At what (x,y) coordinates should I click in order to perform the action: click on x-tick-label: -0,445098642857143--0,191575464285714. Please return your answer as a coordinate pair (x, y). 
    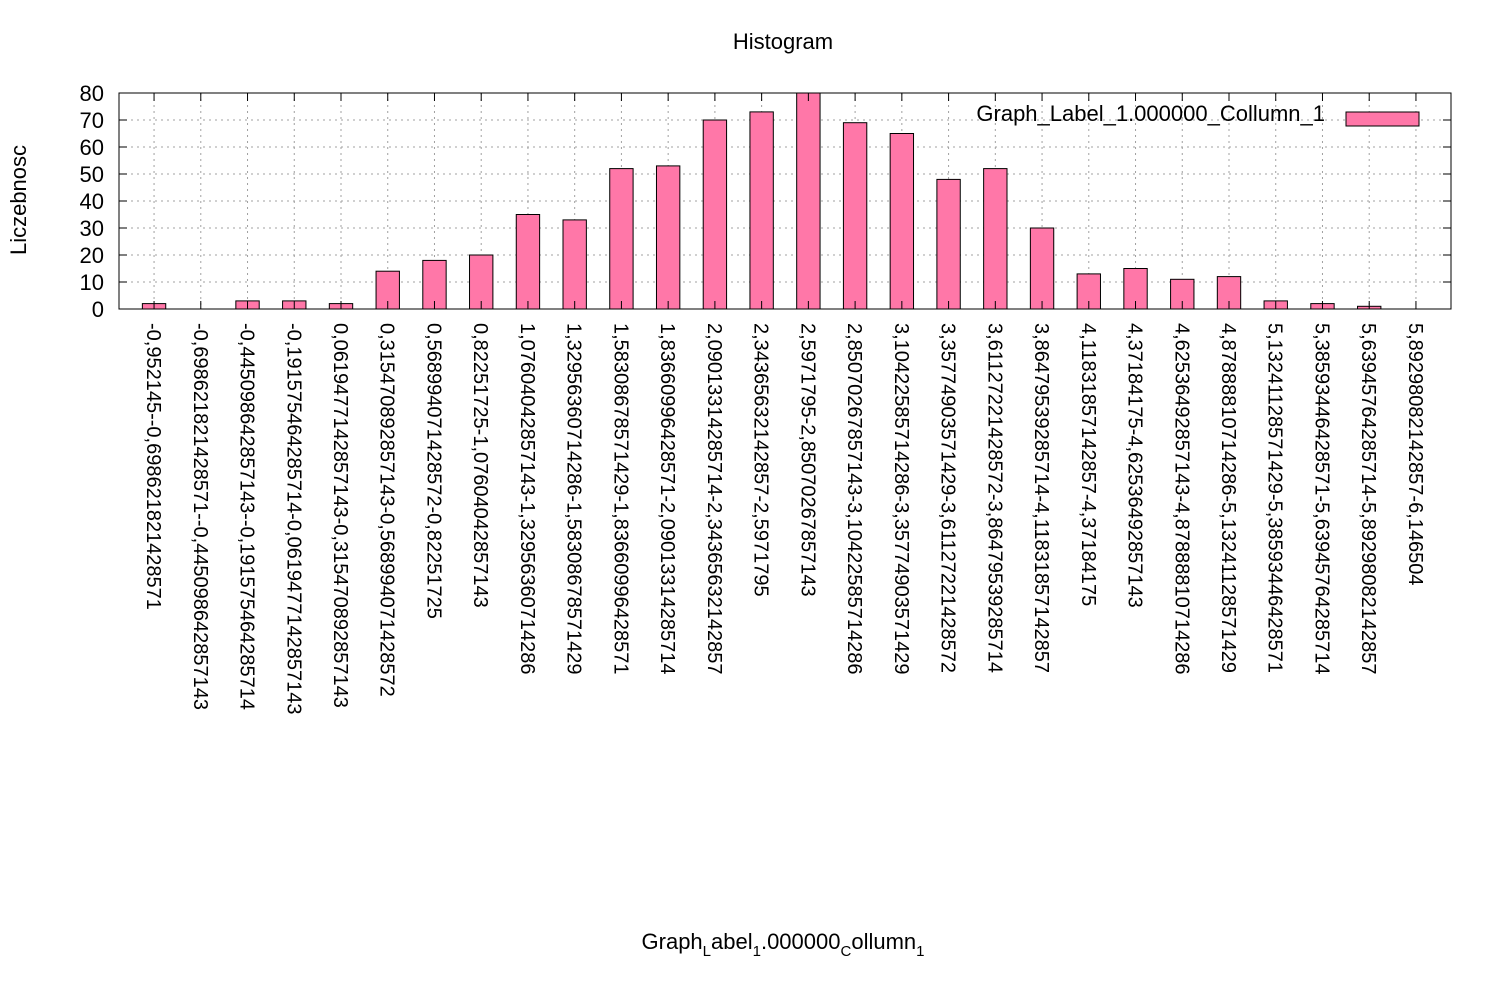
    Looking at the image, I should click on (247, 516).